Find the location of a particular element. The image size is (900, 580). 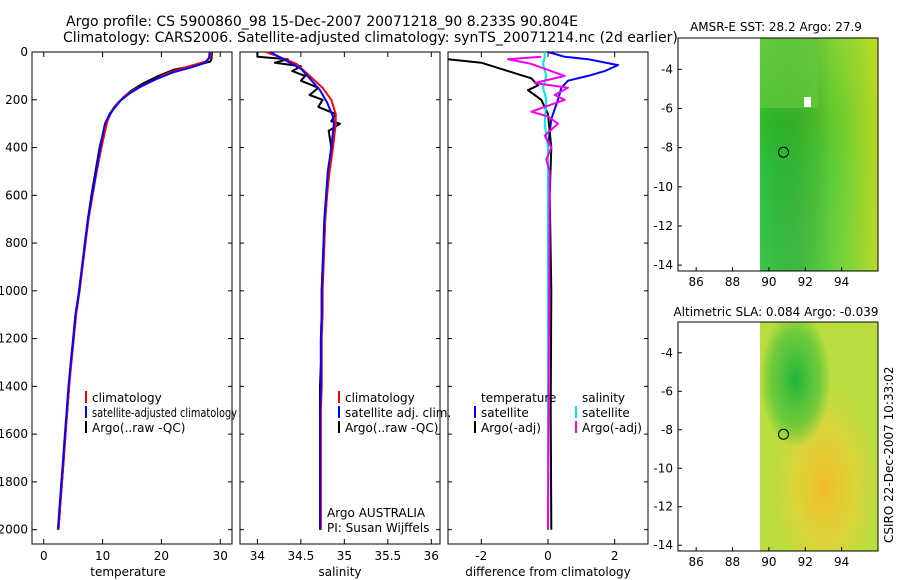

series-line-salinity-argo-adj is located at coordinates (538, 292).